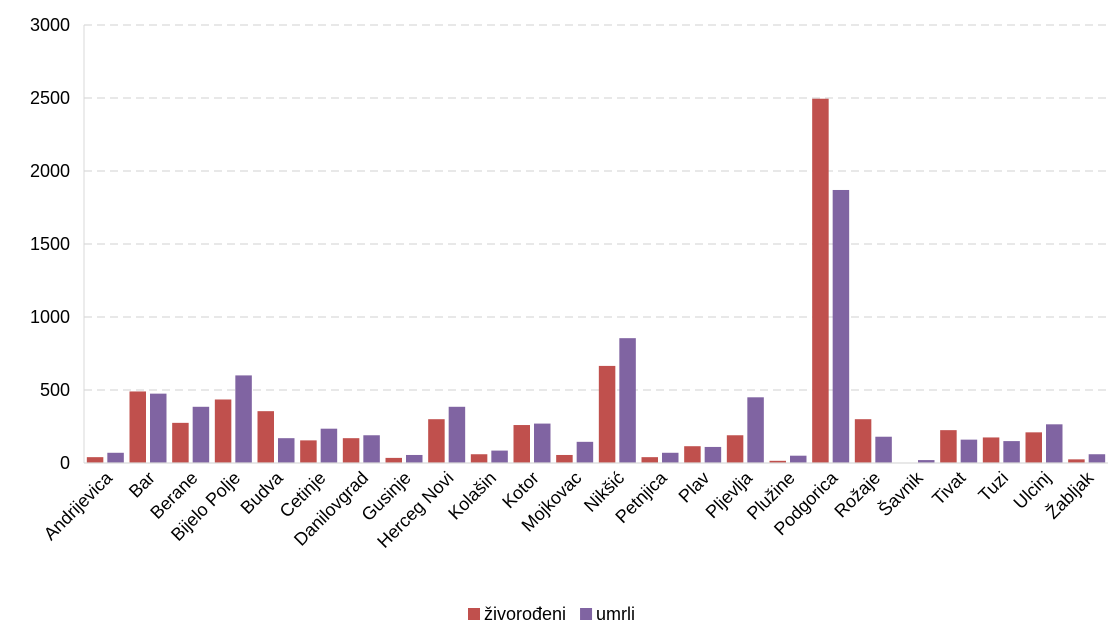 The height and width of the screenshot is (637, 1108). What do you see at coordinates (50, 25) in the screenshot?
I see `y-tick-label: 3000` at bounding box center [50, 25].